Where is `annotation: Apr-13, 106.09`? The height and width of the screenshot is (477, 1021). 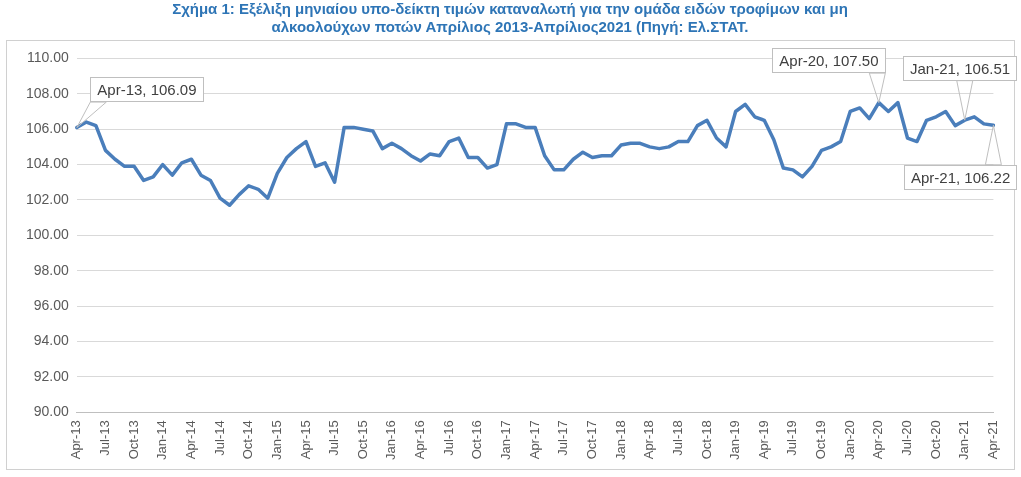 annotation: Apr-13, 106.09 is located at coordinates (147, 90).